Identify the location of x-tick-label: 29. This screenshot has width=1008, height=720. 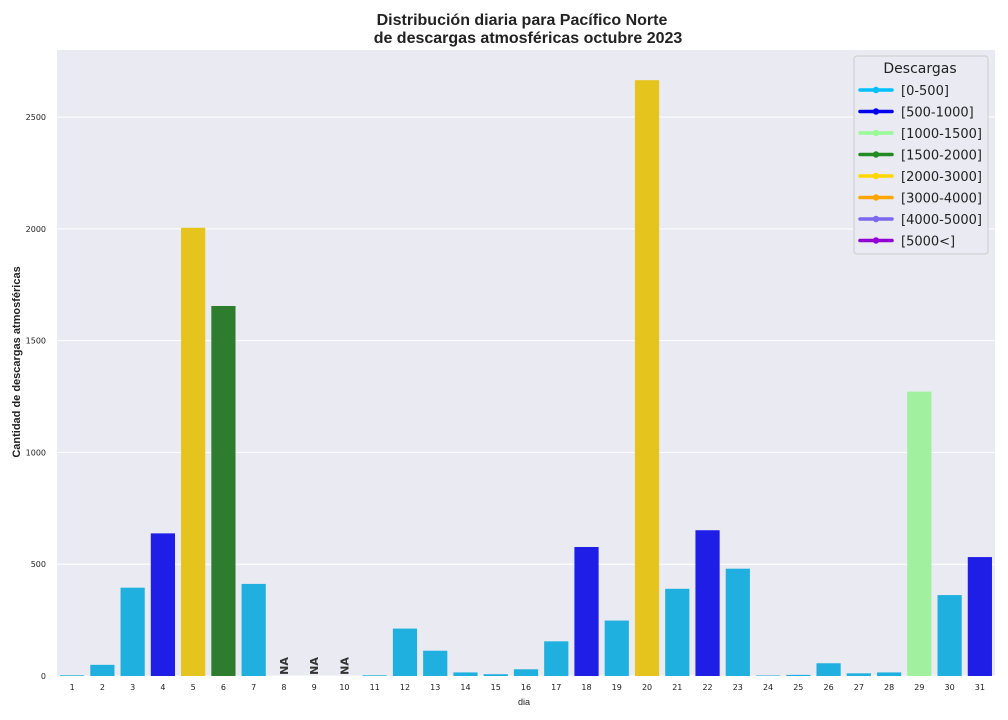
(919, 687).